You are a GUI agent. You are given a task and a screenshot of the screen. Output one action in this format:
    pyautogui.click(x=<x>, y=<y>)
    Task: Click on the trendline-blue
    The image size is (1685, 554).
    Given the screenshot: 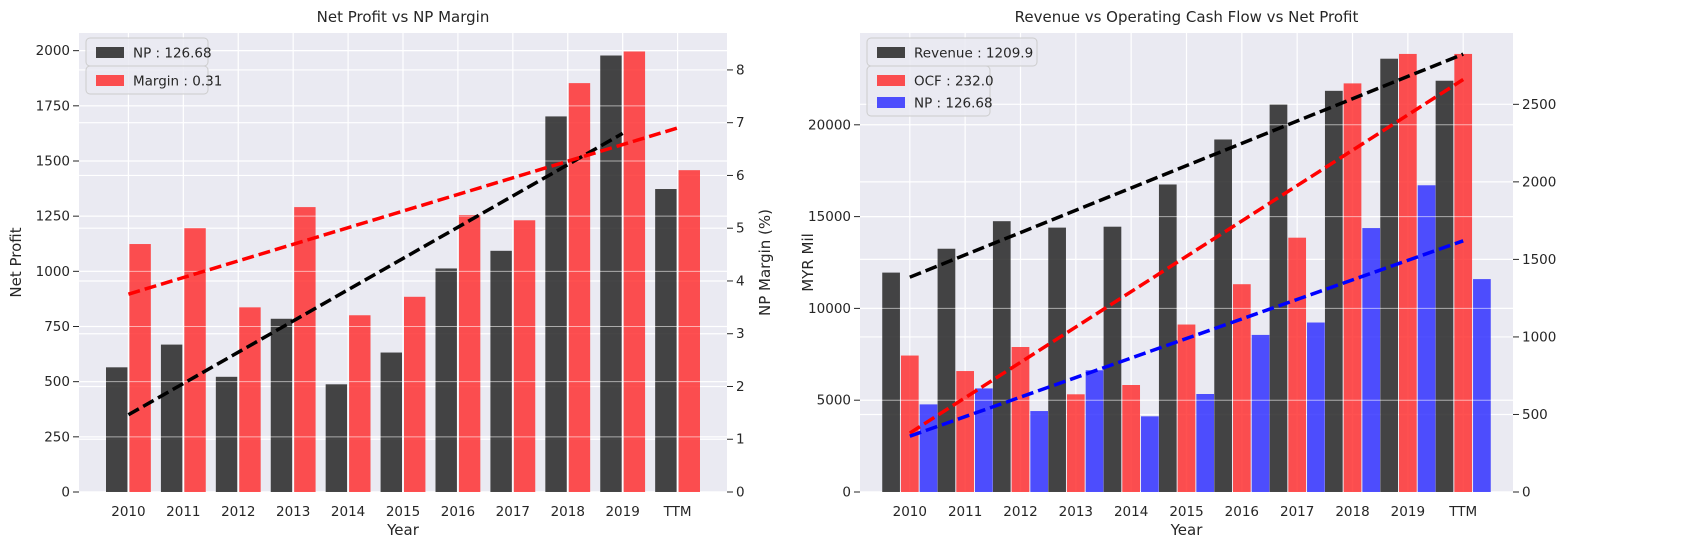 What is the action you would take?
    pyautogui.click(x=1186, y=338)
    